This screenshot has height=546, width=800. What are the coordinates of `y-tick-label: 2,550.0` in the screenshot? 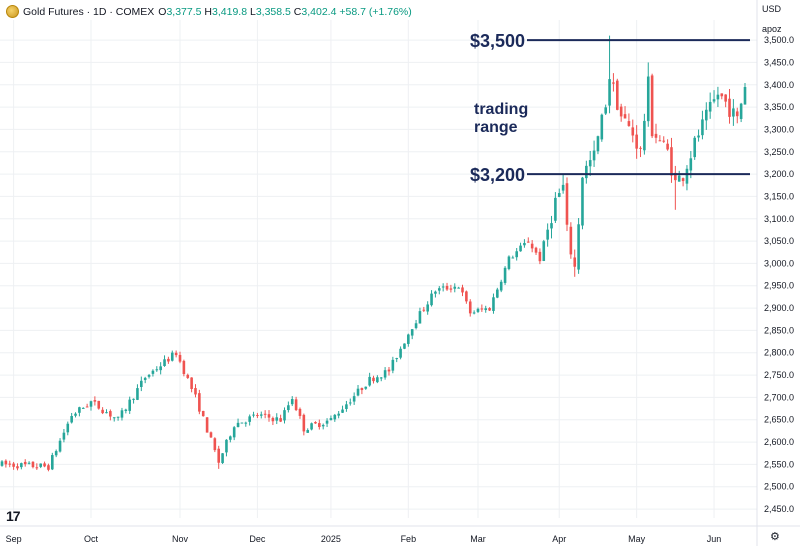 It's located at (779, 464).